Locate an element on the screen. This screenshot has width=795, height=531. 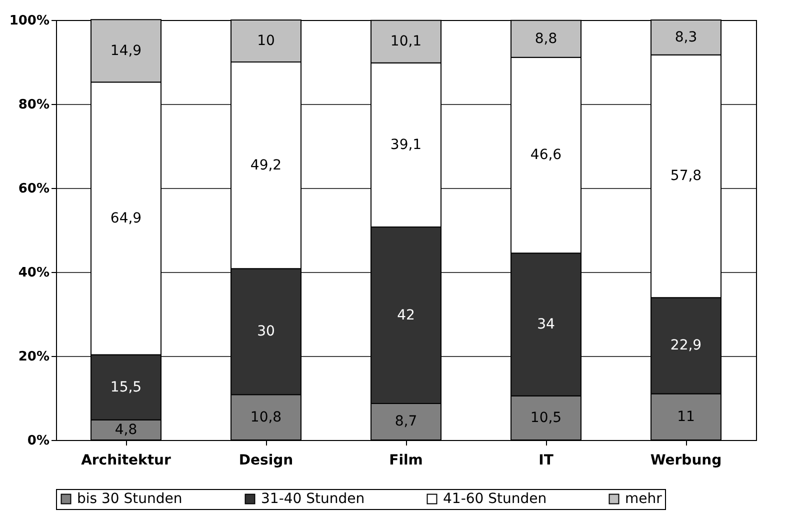
y-tick-label: 60% is located at coordinates (34, 189).